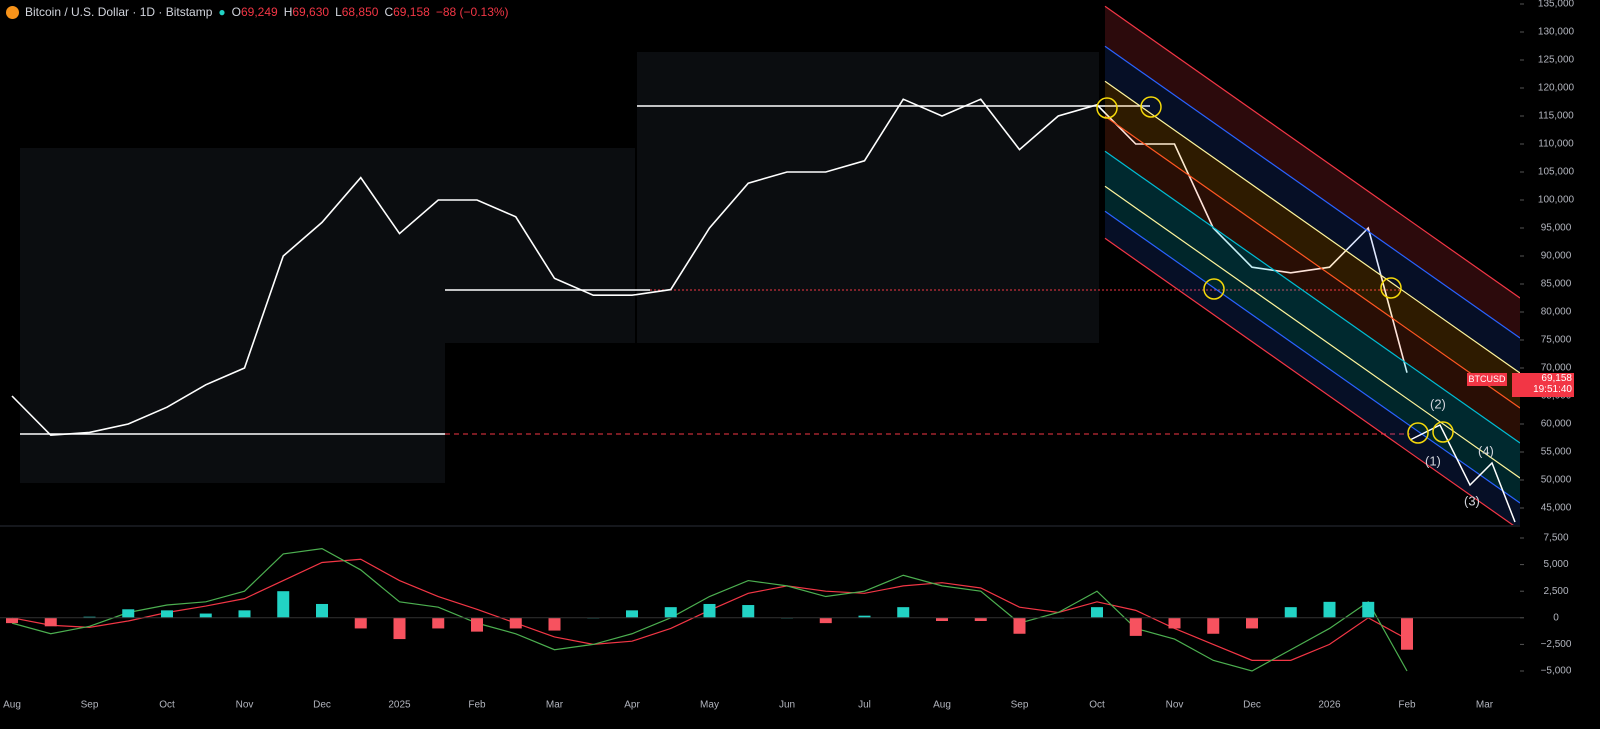  I want to click on y-tick-label: 80,000, so click(1556, 312).